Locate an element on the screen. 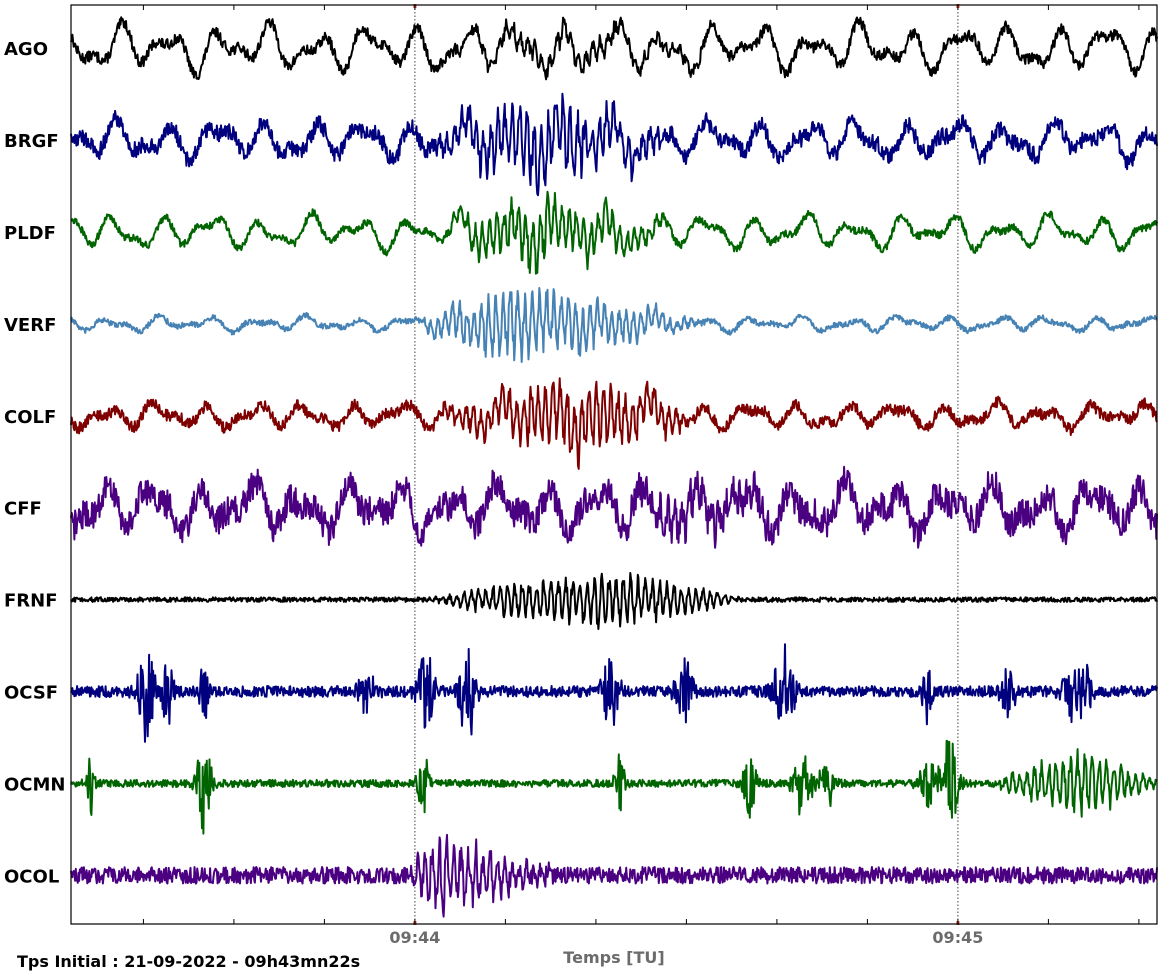 This screenshot has height=976, width=1160. x-axis-label: Temps [TU] is located at coordinates (613, 957).